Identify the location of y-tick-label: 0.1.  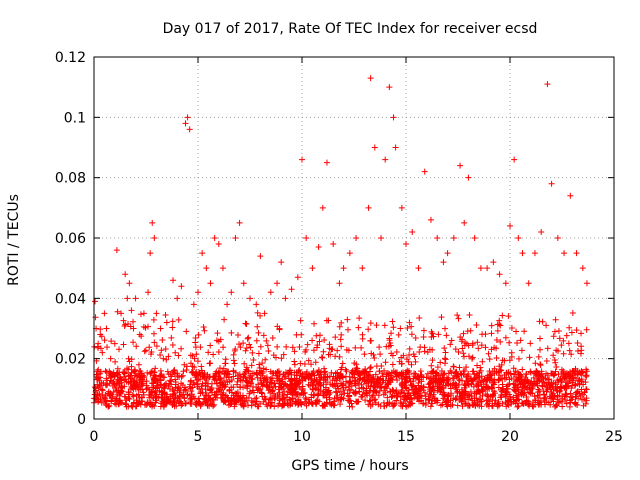
(75, 118).